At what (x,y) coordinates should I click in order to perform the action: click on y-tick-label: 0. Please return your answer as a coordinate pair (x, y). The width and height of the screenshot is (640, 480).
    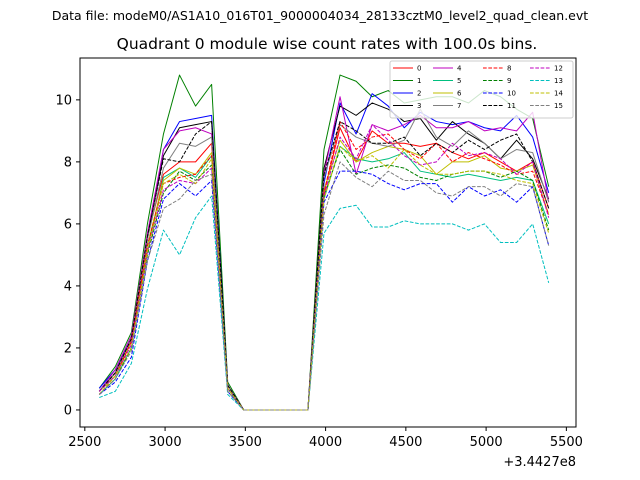
    Looking at the image, I should click on (68, 410).